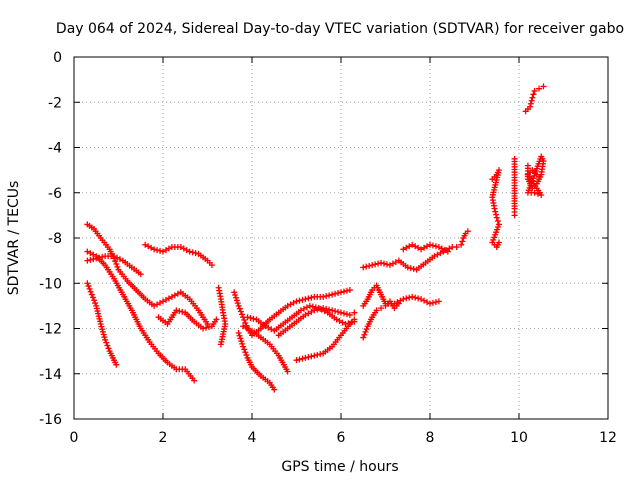 Image resolution: width=640 pixels, height=480 pixels. Describe the element at coordinates (252, 438) in the screenshot. I see `x-tick-label: 4` at that location.